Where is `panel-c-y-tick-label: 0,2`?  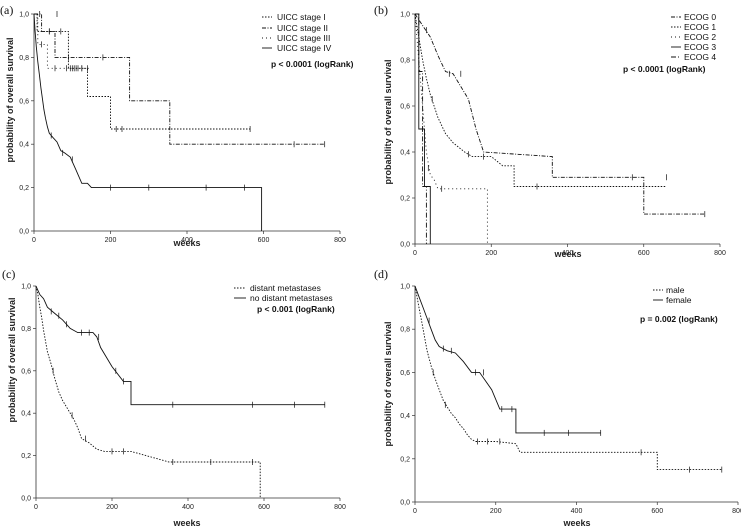
panel-c-y-tick-label: 0,2 is located at coordinates (26, 456).